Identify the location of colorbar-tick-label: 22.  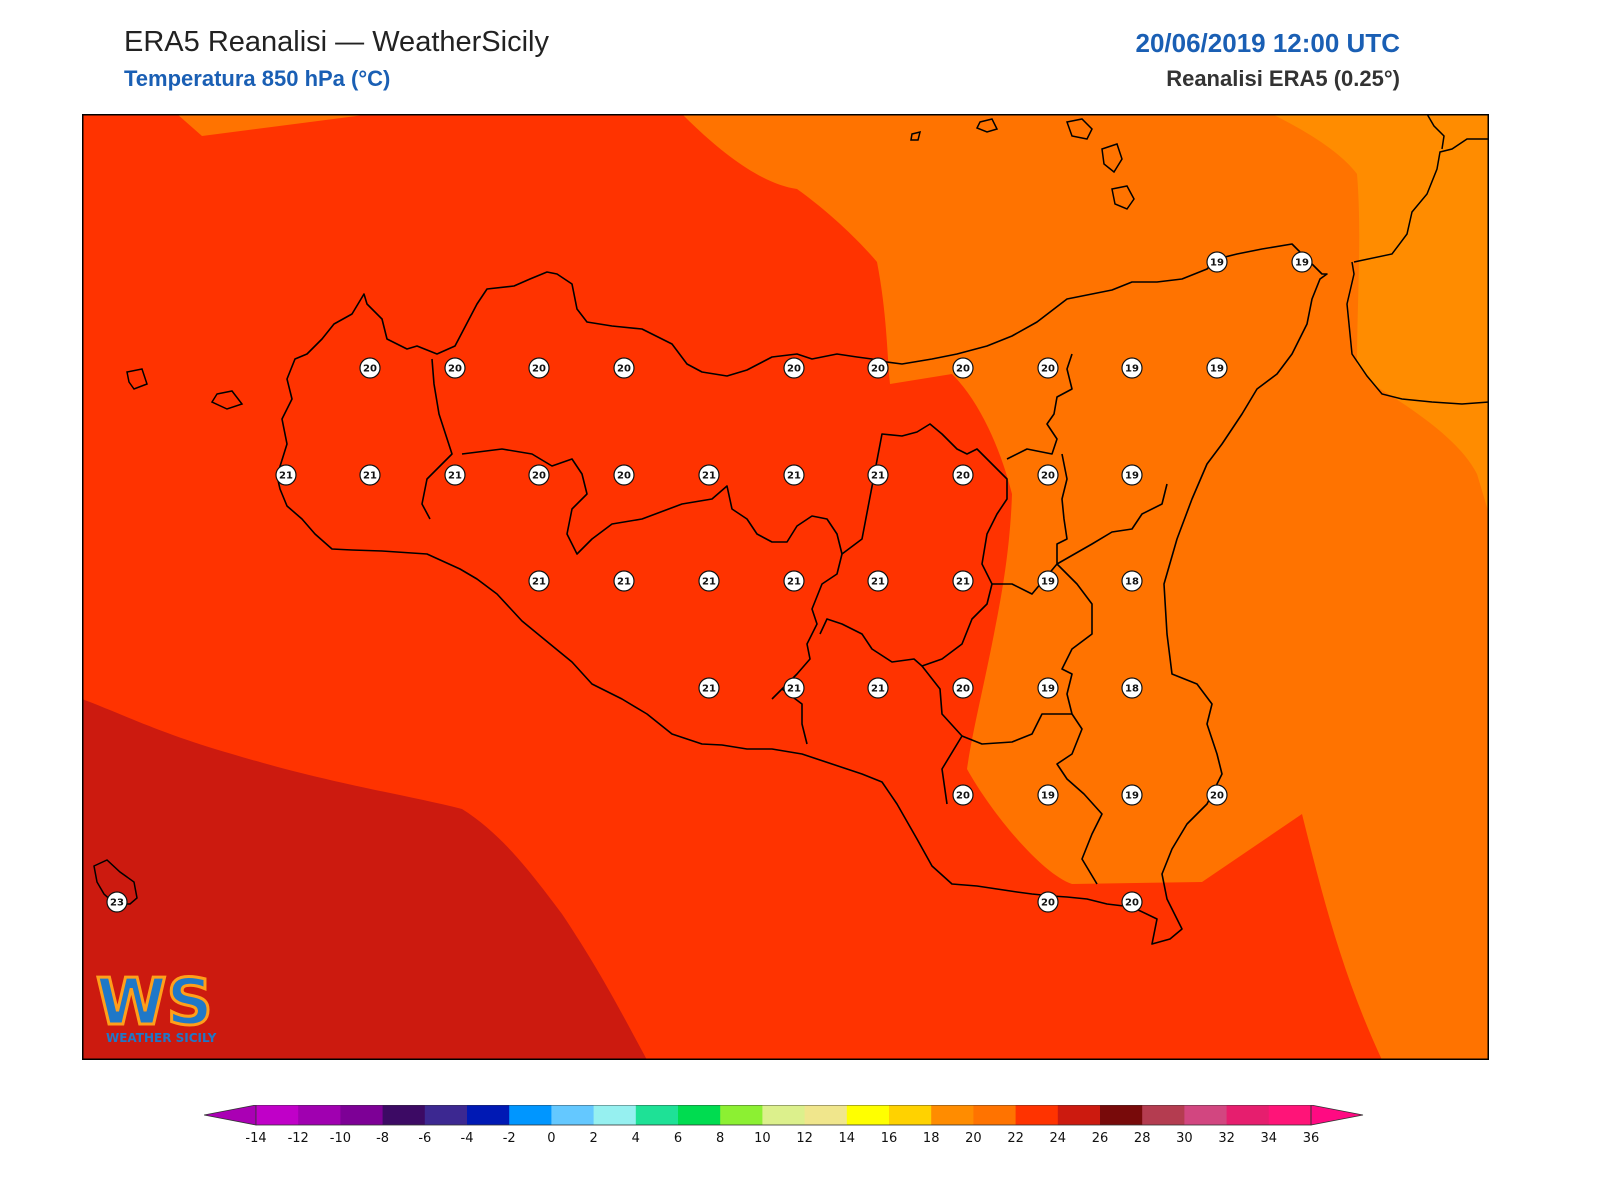
(1015, 1138).